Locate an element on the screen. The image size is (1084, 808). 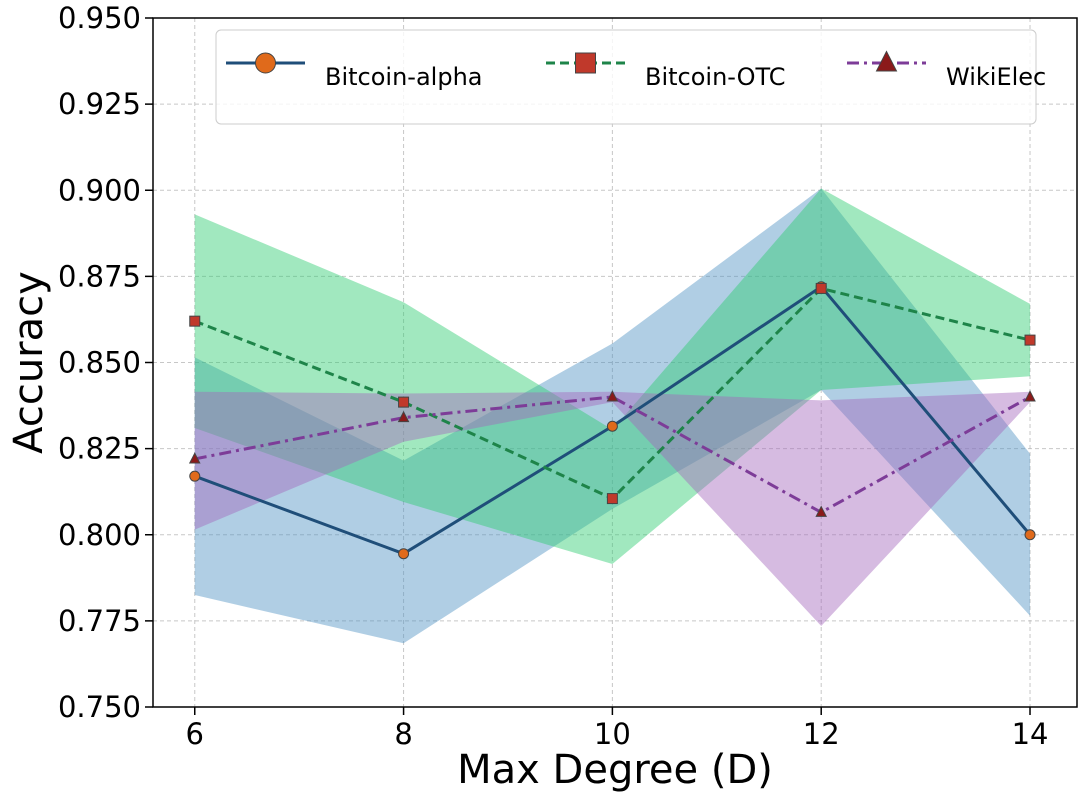
x-tick-label: 6 is located at coordinates (195, 734).